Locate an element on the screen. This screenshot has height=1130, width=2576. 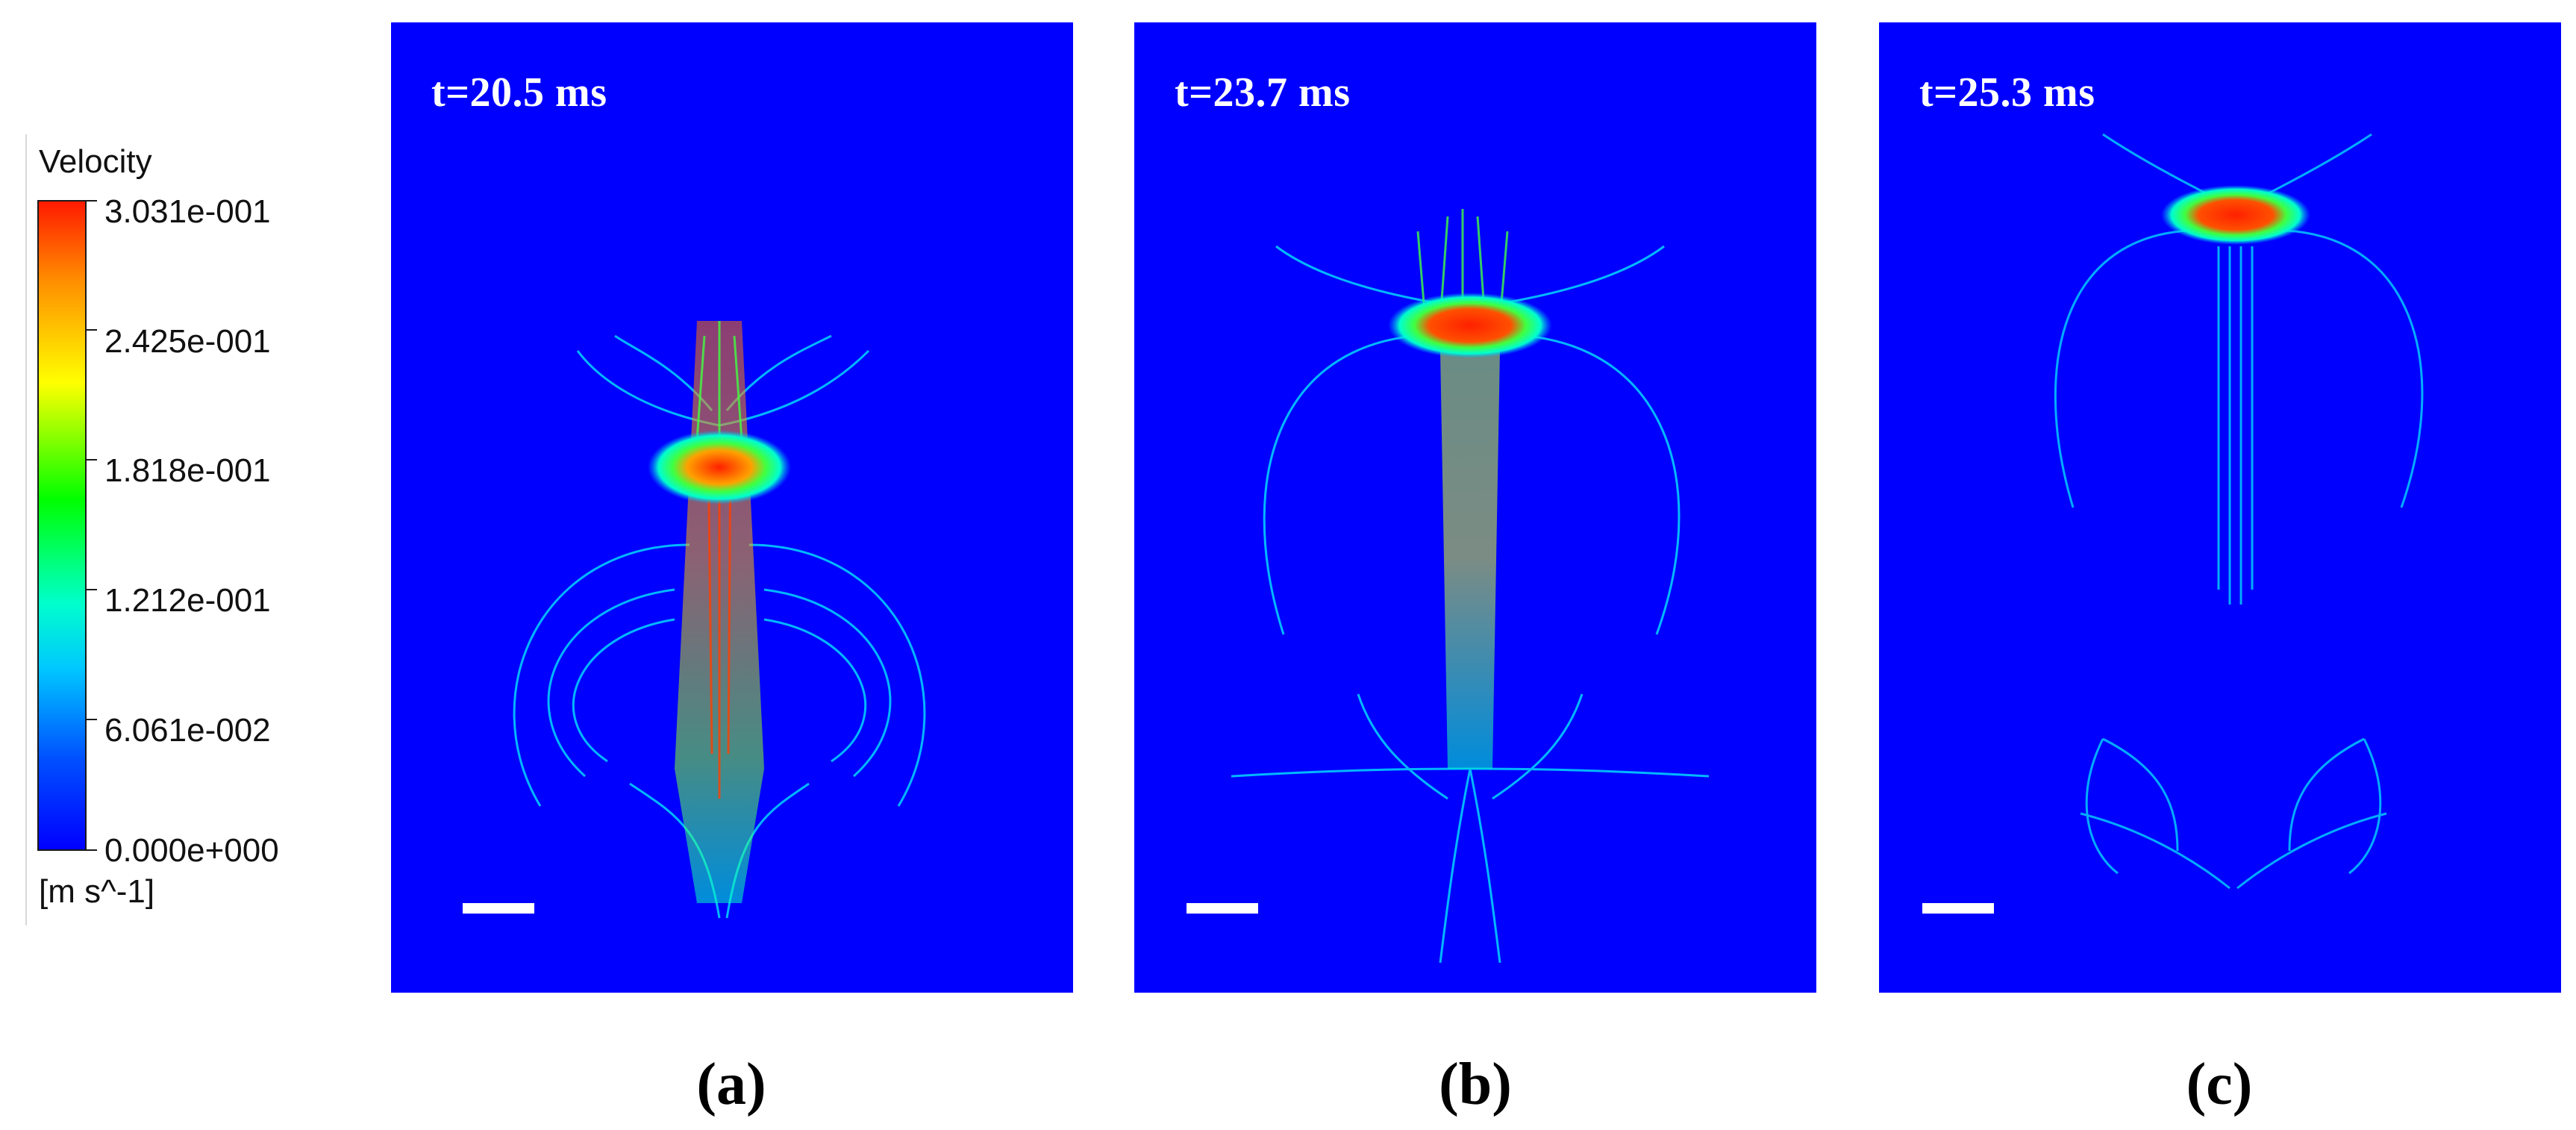
legend-title: Velocity is located at coordinates (95, 161).